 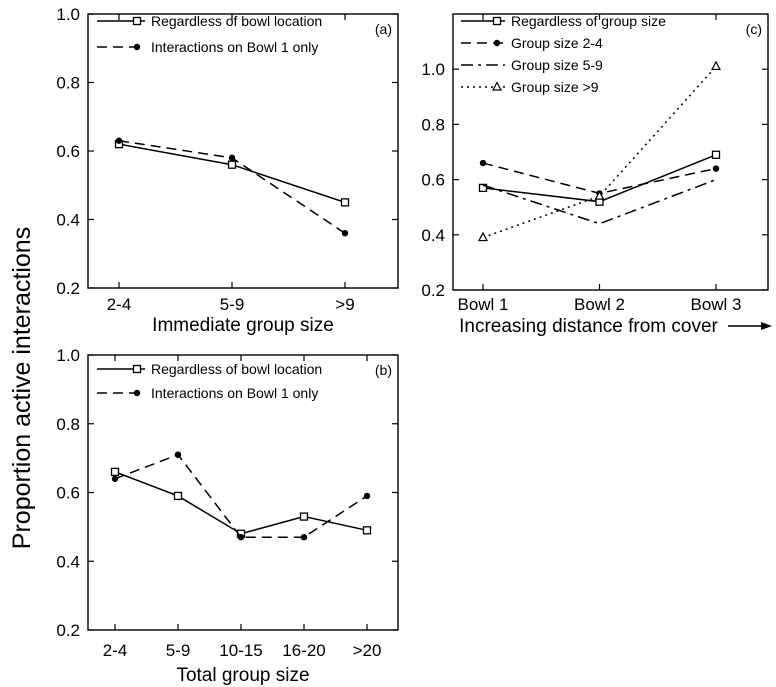 What do you see at coordinates (303, 650) in the screenshot?
I see `x-category-label: 16-20` at bounding box center [303, 650].